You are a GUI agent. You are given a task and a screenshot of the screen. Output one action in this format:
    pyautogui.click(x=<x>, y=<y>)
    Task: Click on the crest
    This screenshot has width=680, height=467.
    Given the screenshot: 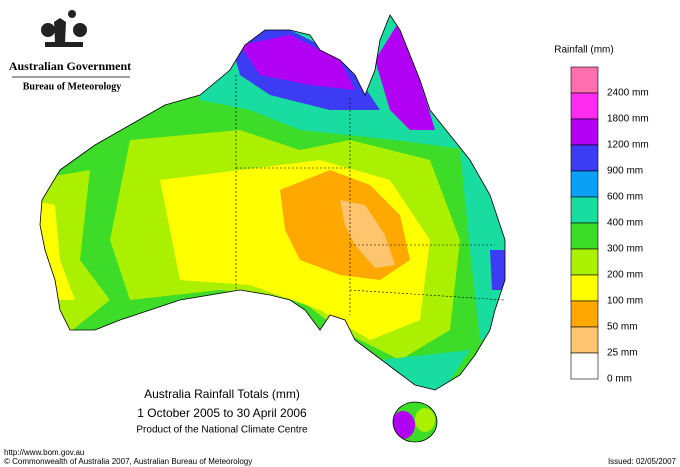 What is the action you would take?
    pyautogui.click(x=64, y=28)
    